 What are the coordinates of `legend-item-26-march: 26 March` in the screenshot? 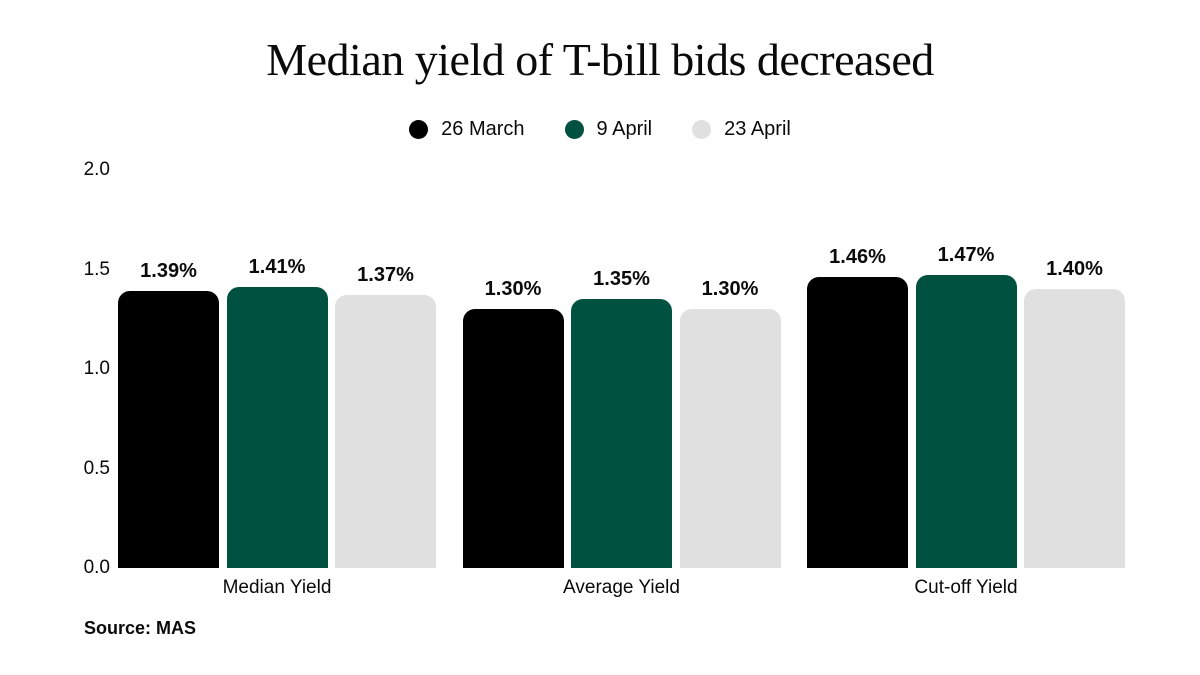 It's located at (467, 129).